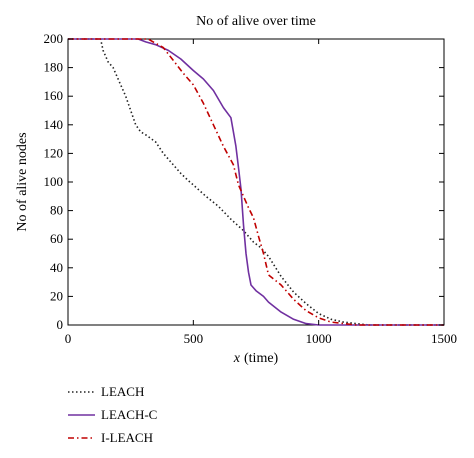  Describe the element at coordinates (444, 338) in the screenshot. I see `x-tick-label-3: 1500` at that location.